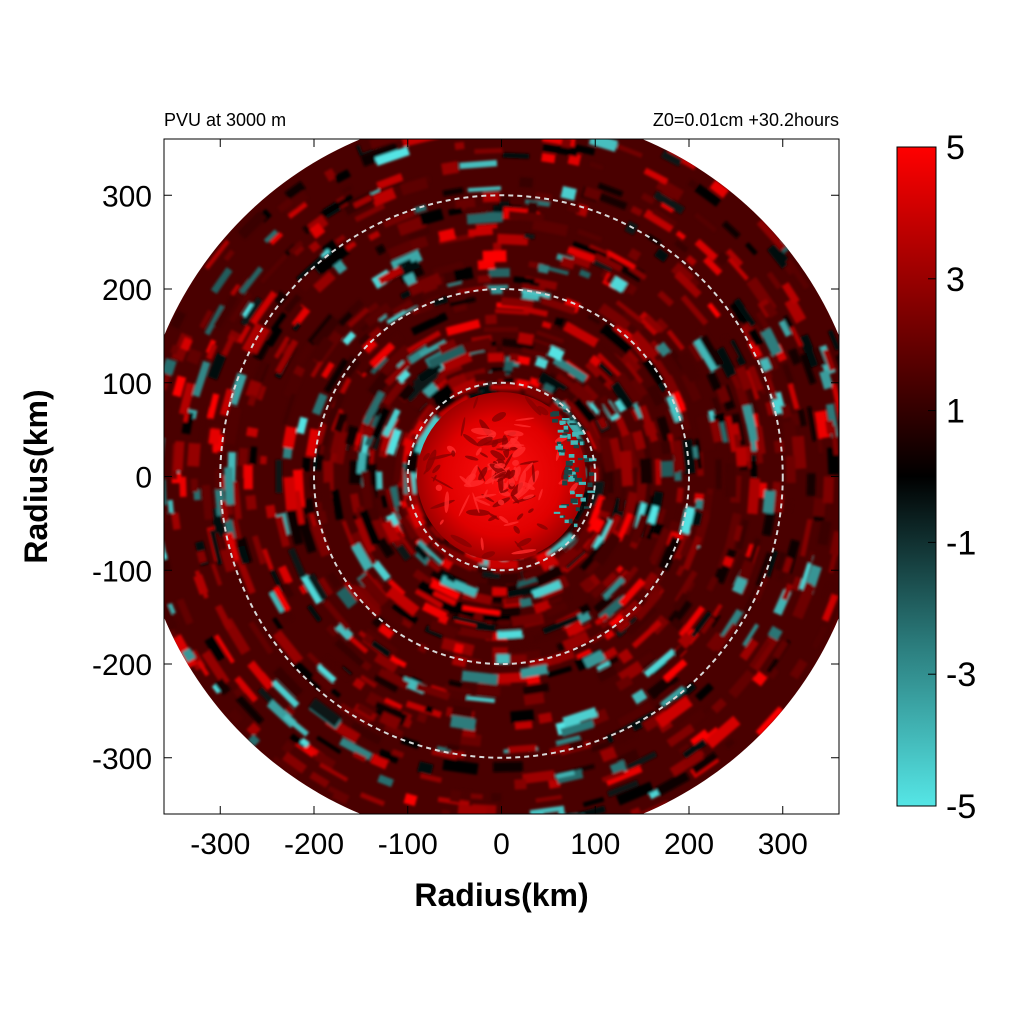 The image size is (1024, 1024). Describe the element at coordinates (501, 844) in the screenshot. I see `x-tick-label: 0` at that location.